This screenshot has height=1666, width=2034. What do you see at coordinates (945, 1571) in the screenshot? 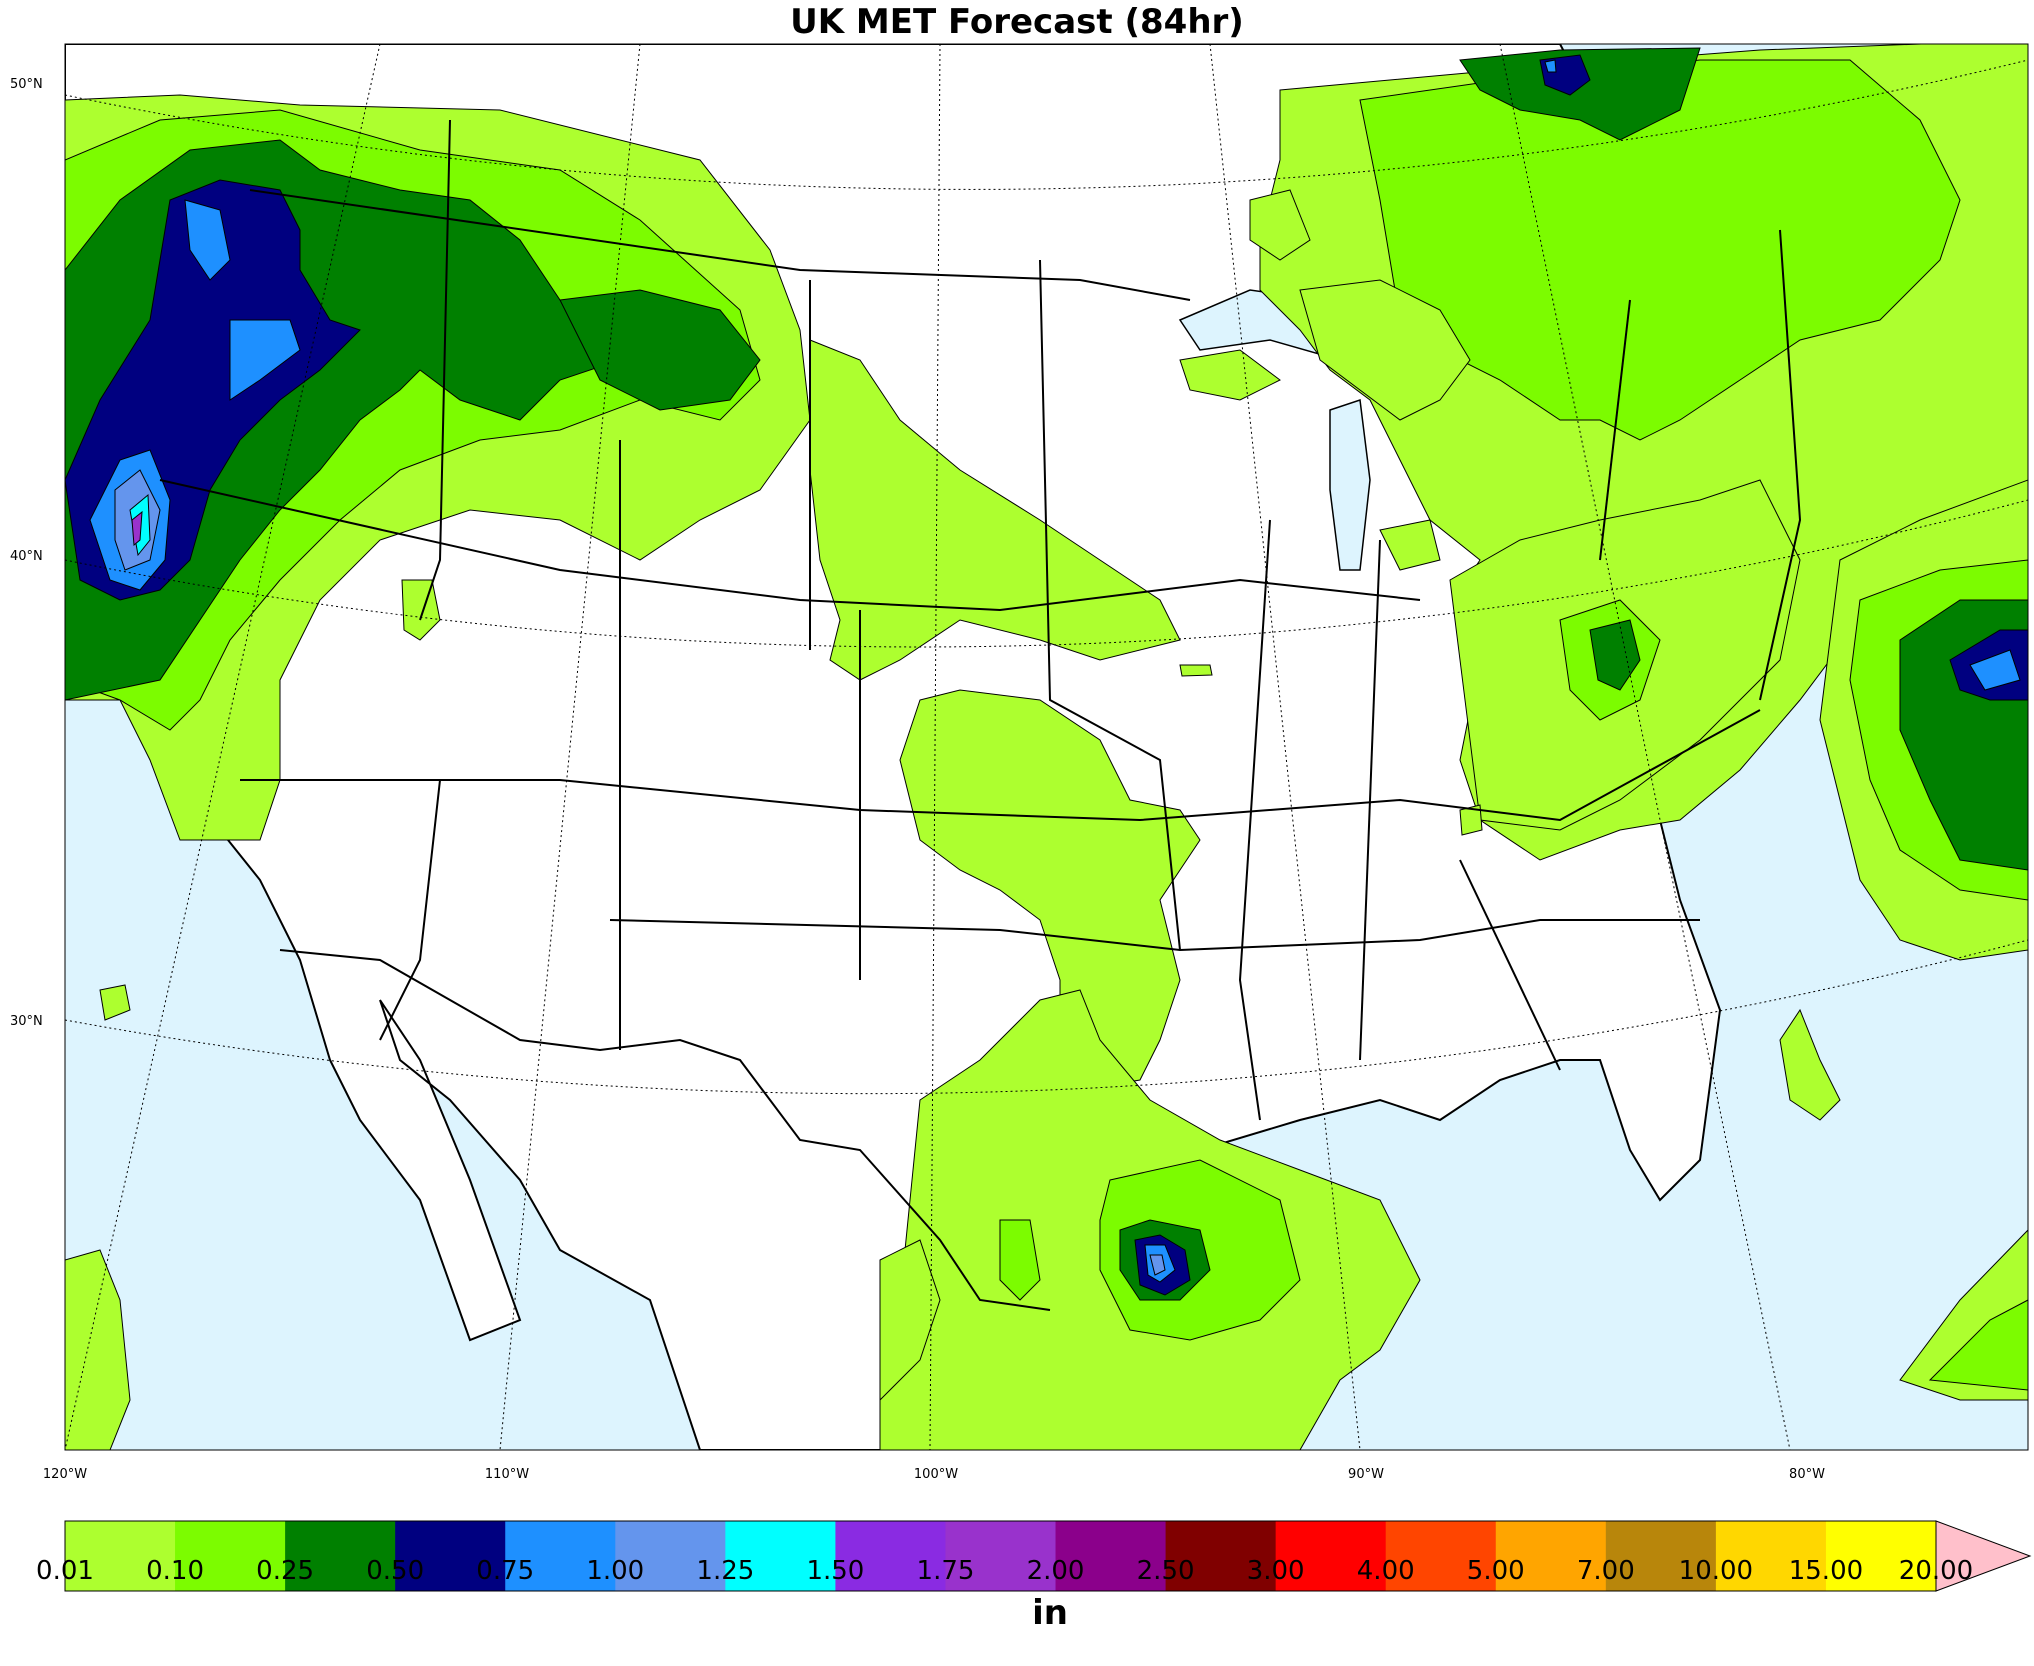
I see `colorbar-tick-label: 1.75` at bounding box center [945, 1571].